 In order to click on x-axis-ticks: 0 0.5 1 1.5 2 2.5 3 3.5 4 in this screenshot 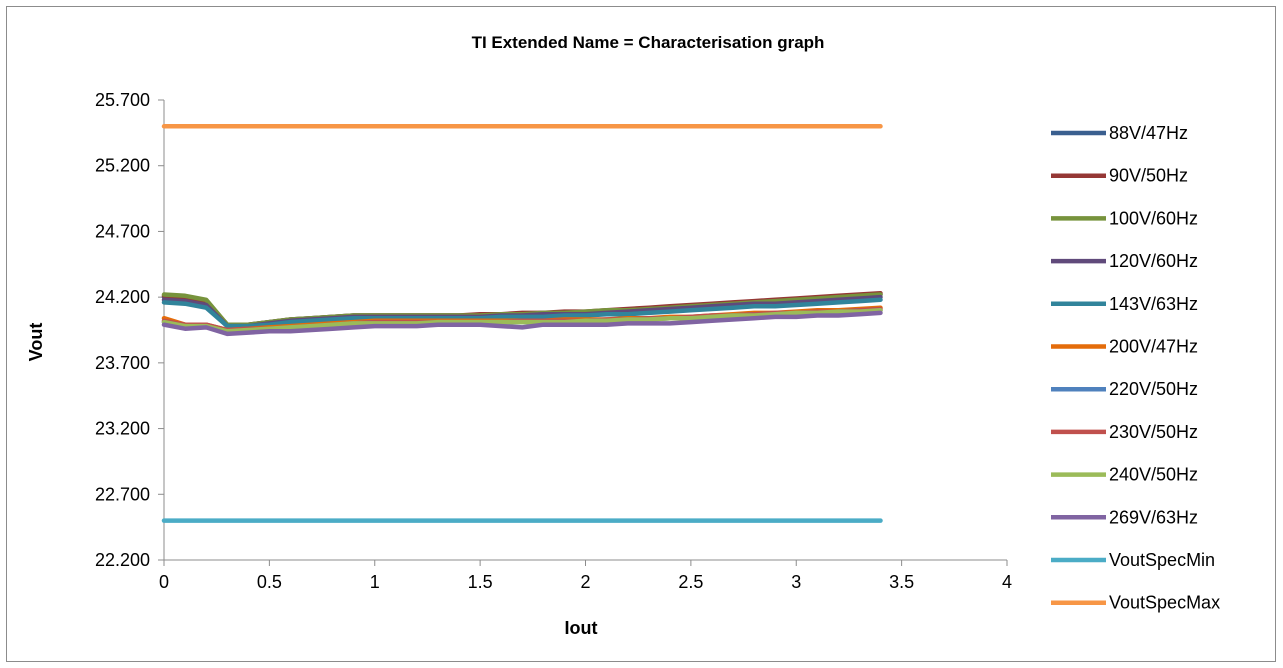, I will do `click(585, 576)`.